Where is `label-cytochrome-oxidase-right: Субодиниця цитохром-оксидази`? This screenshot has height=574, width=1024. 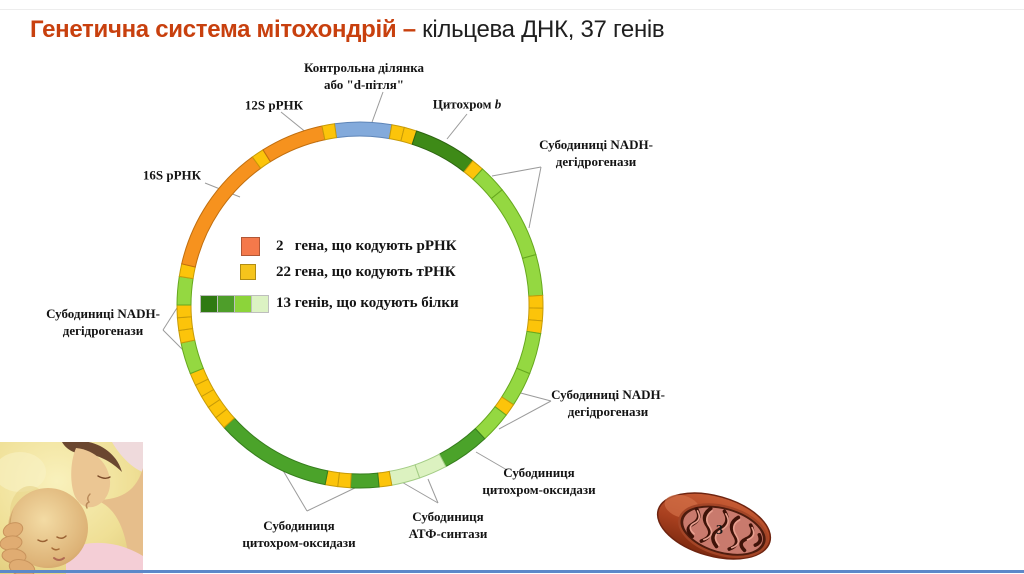
label-cytochrome-oxidase-right: Субодиниця цитохром-оксидази is located at coordinates (539, 480).